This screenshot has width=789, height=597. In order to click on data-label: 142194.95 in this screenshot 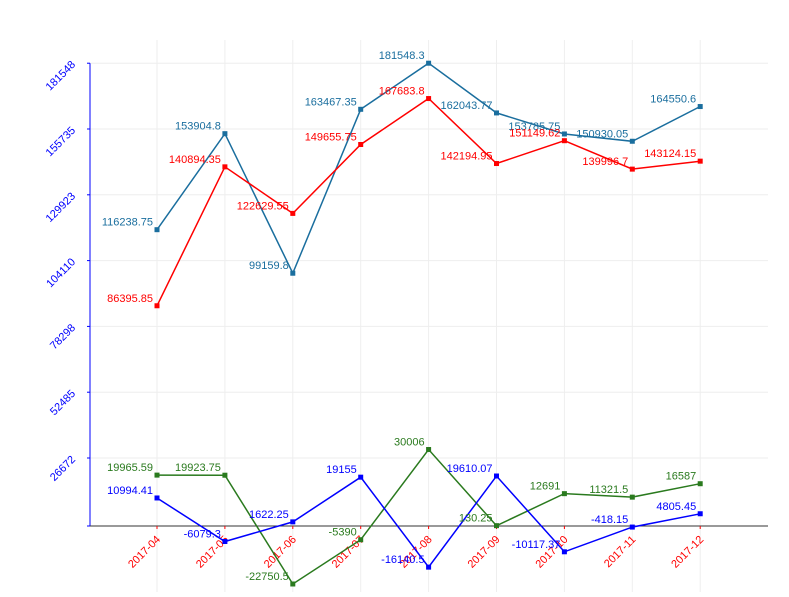, I will do `click(467, 157)`.